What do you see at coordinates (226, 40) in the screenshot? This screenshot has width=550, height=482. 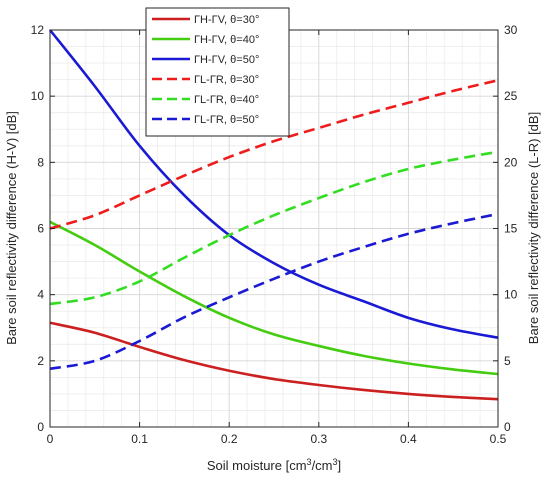 I see `legend-label-2: ΓH-ΓV, θ=40°` at bounding box center [226, 40].